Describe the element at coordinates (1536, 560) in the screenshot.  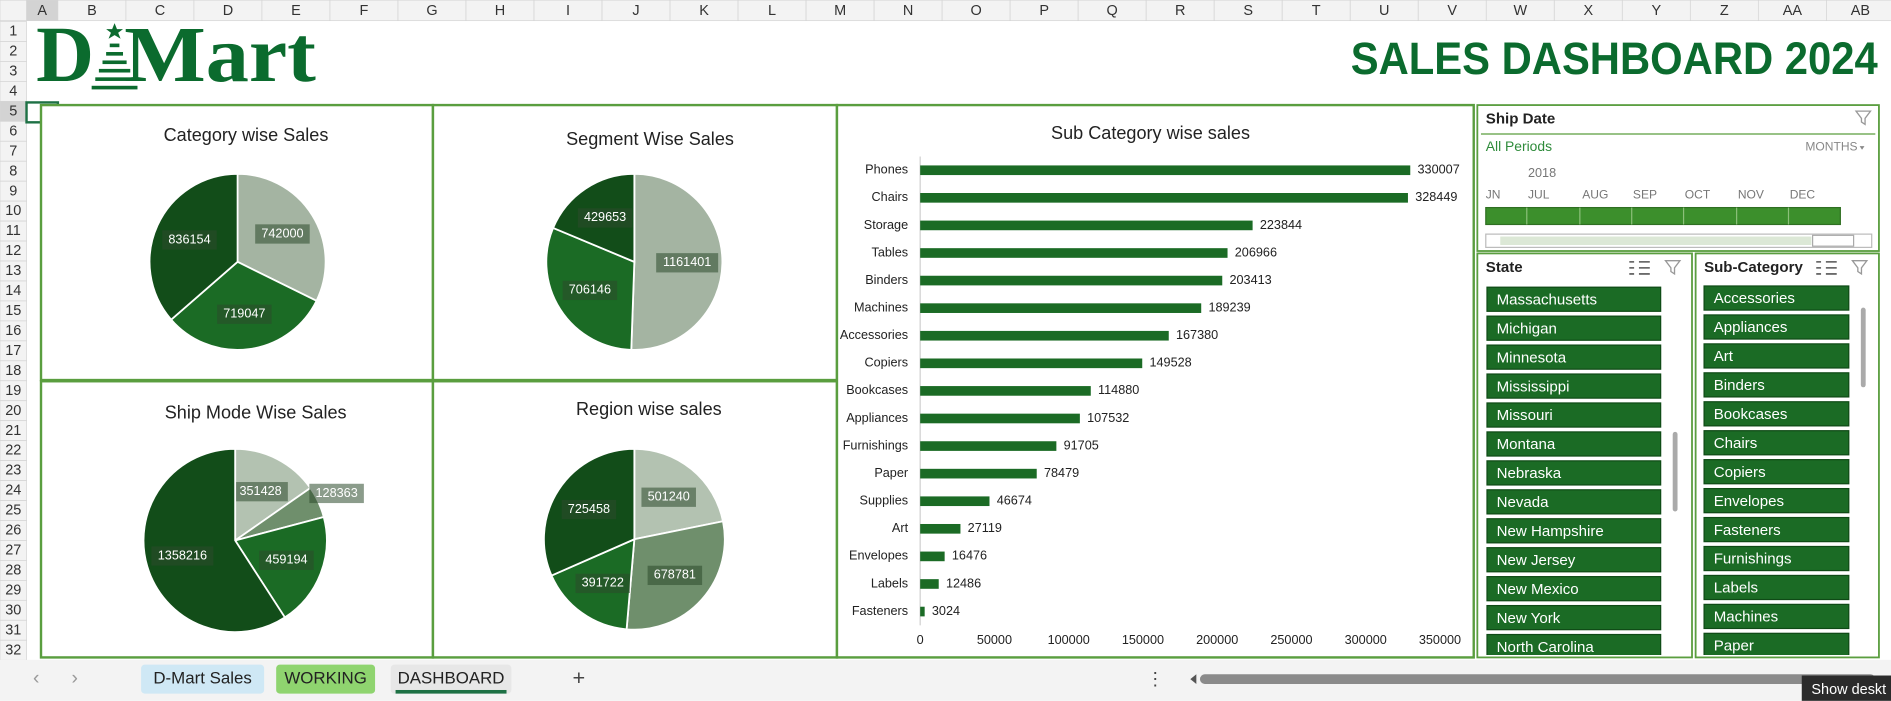
I see `slicer-item-label: New Jersey` at that location.